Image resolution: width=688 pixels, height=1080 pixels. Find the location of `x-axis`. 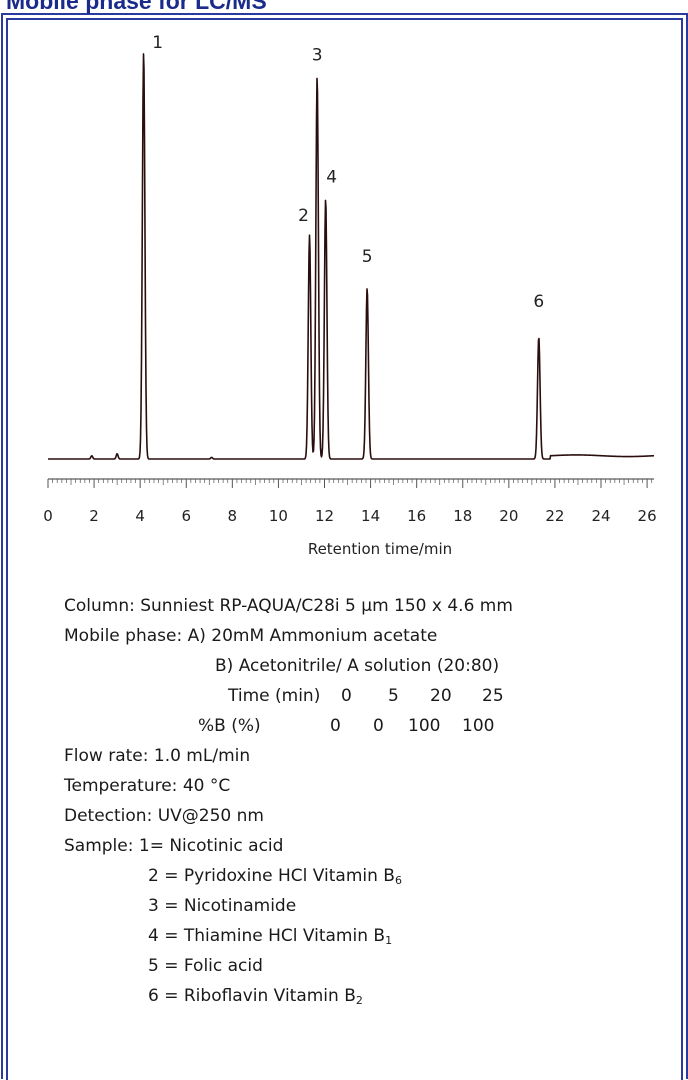

x-axis is located at coordinates (350, 483).